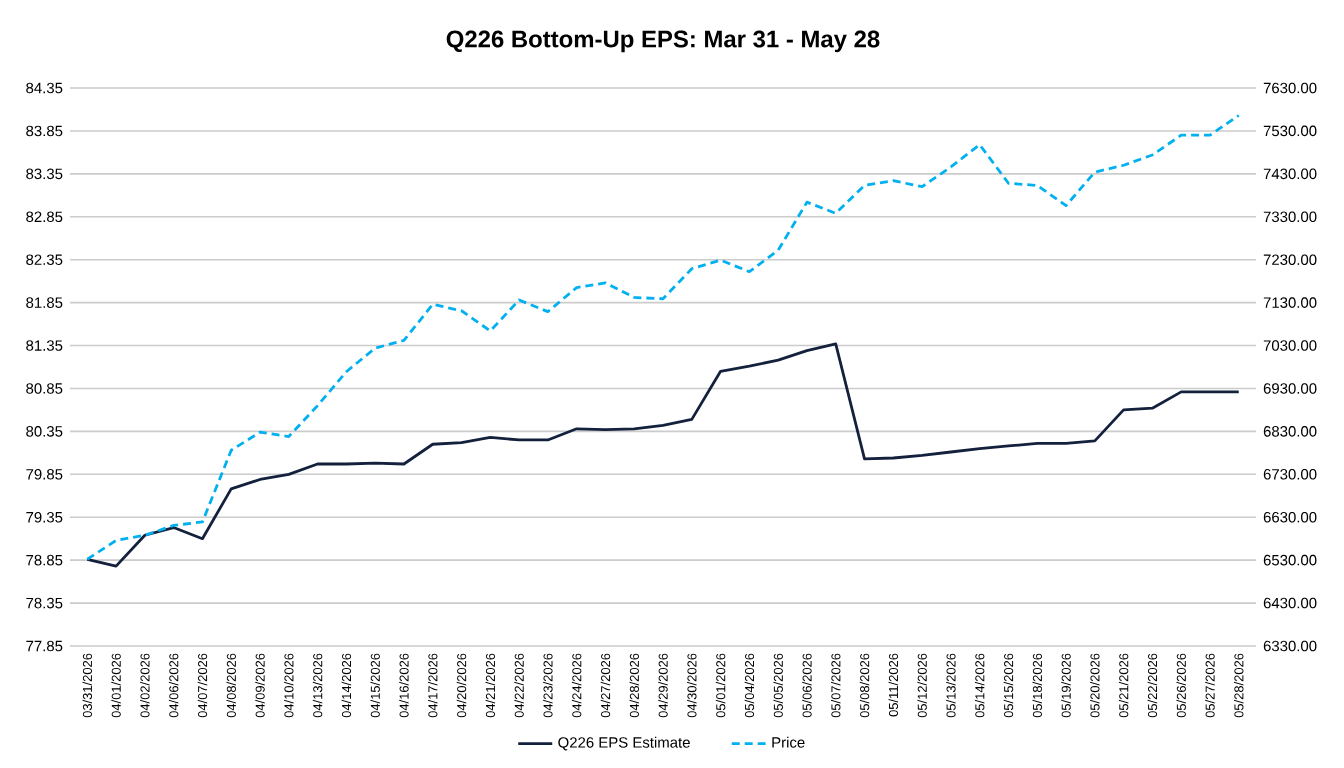 The height and width of the screenshot is (768, 1344). What do you see at coordinates (663, 41) in the screenshot?
I see `chart-title: Q226 Bottom-Up EPS: Mar 31 - May 28` at bounding box center [663, 41].